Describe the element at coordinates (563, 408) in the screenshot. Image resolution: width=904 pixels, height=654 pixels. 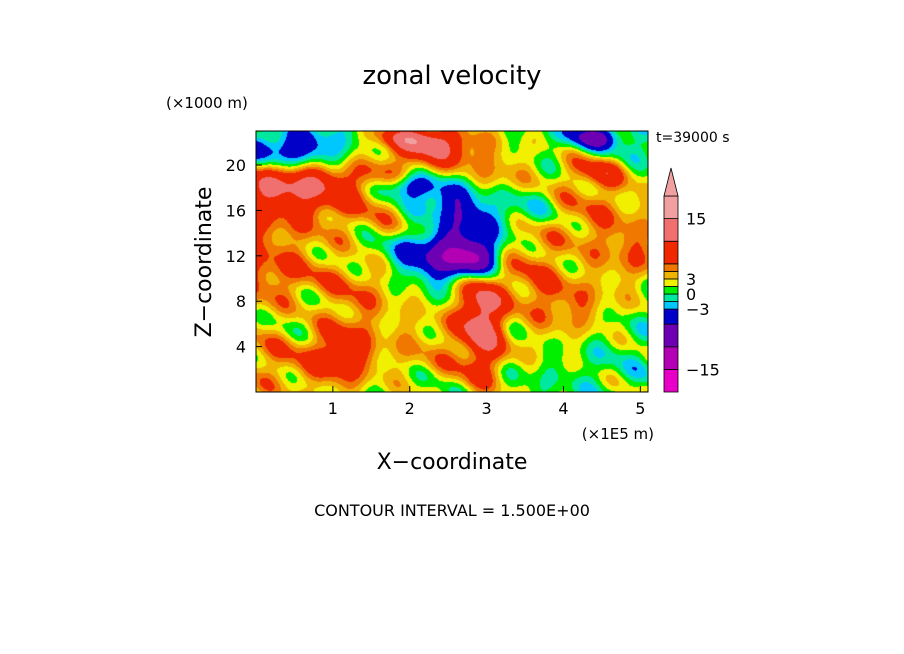
I see `x-tick-label: 4` at that location.